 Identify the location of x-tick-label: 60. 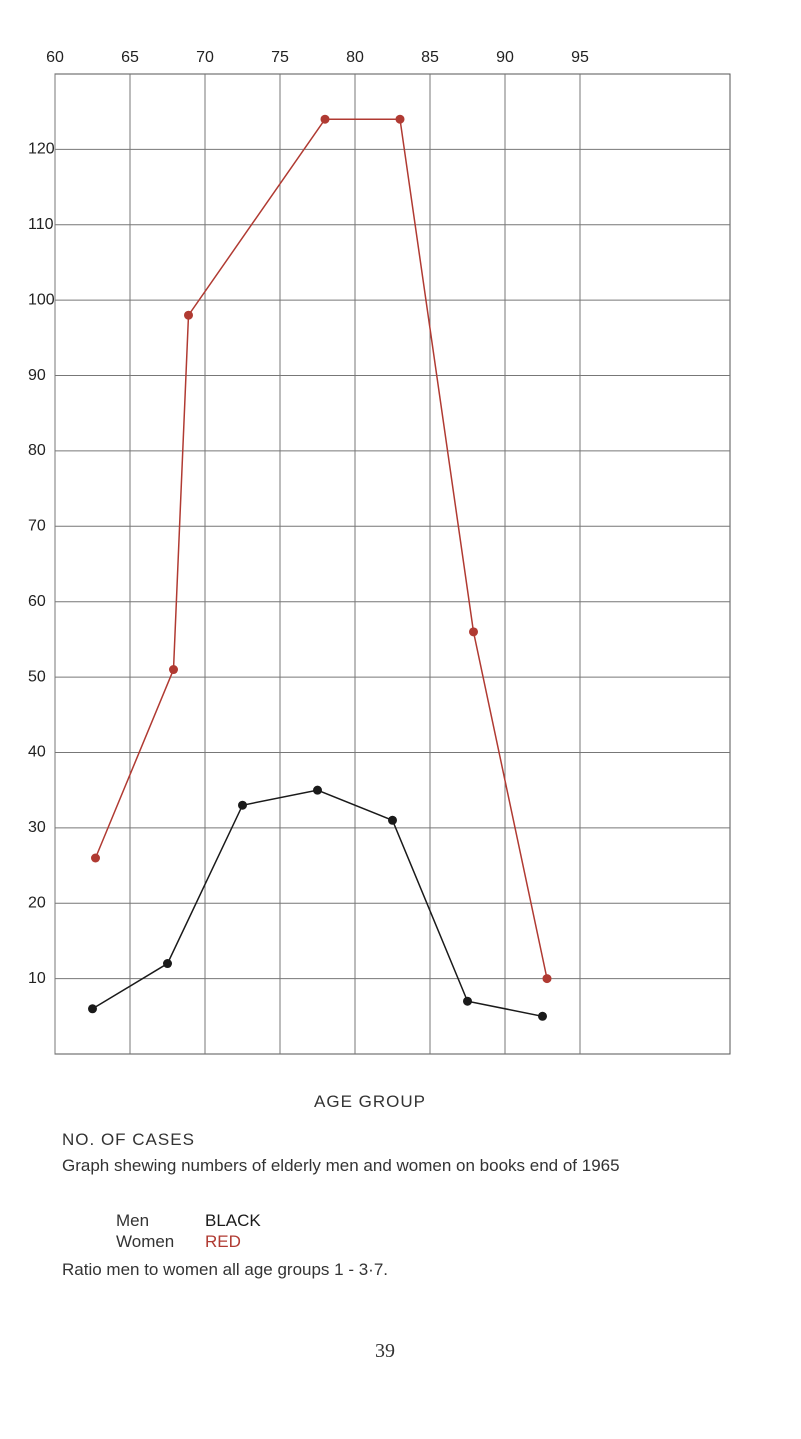
(55, 57).